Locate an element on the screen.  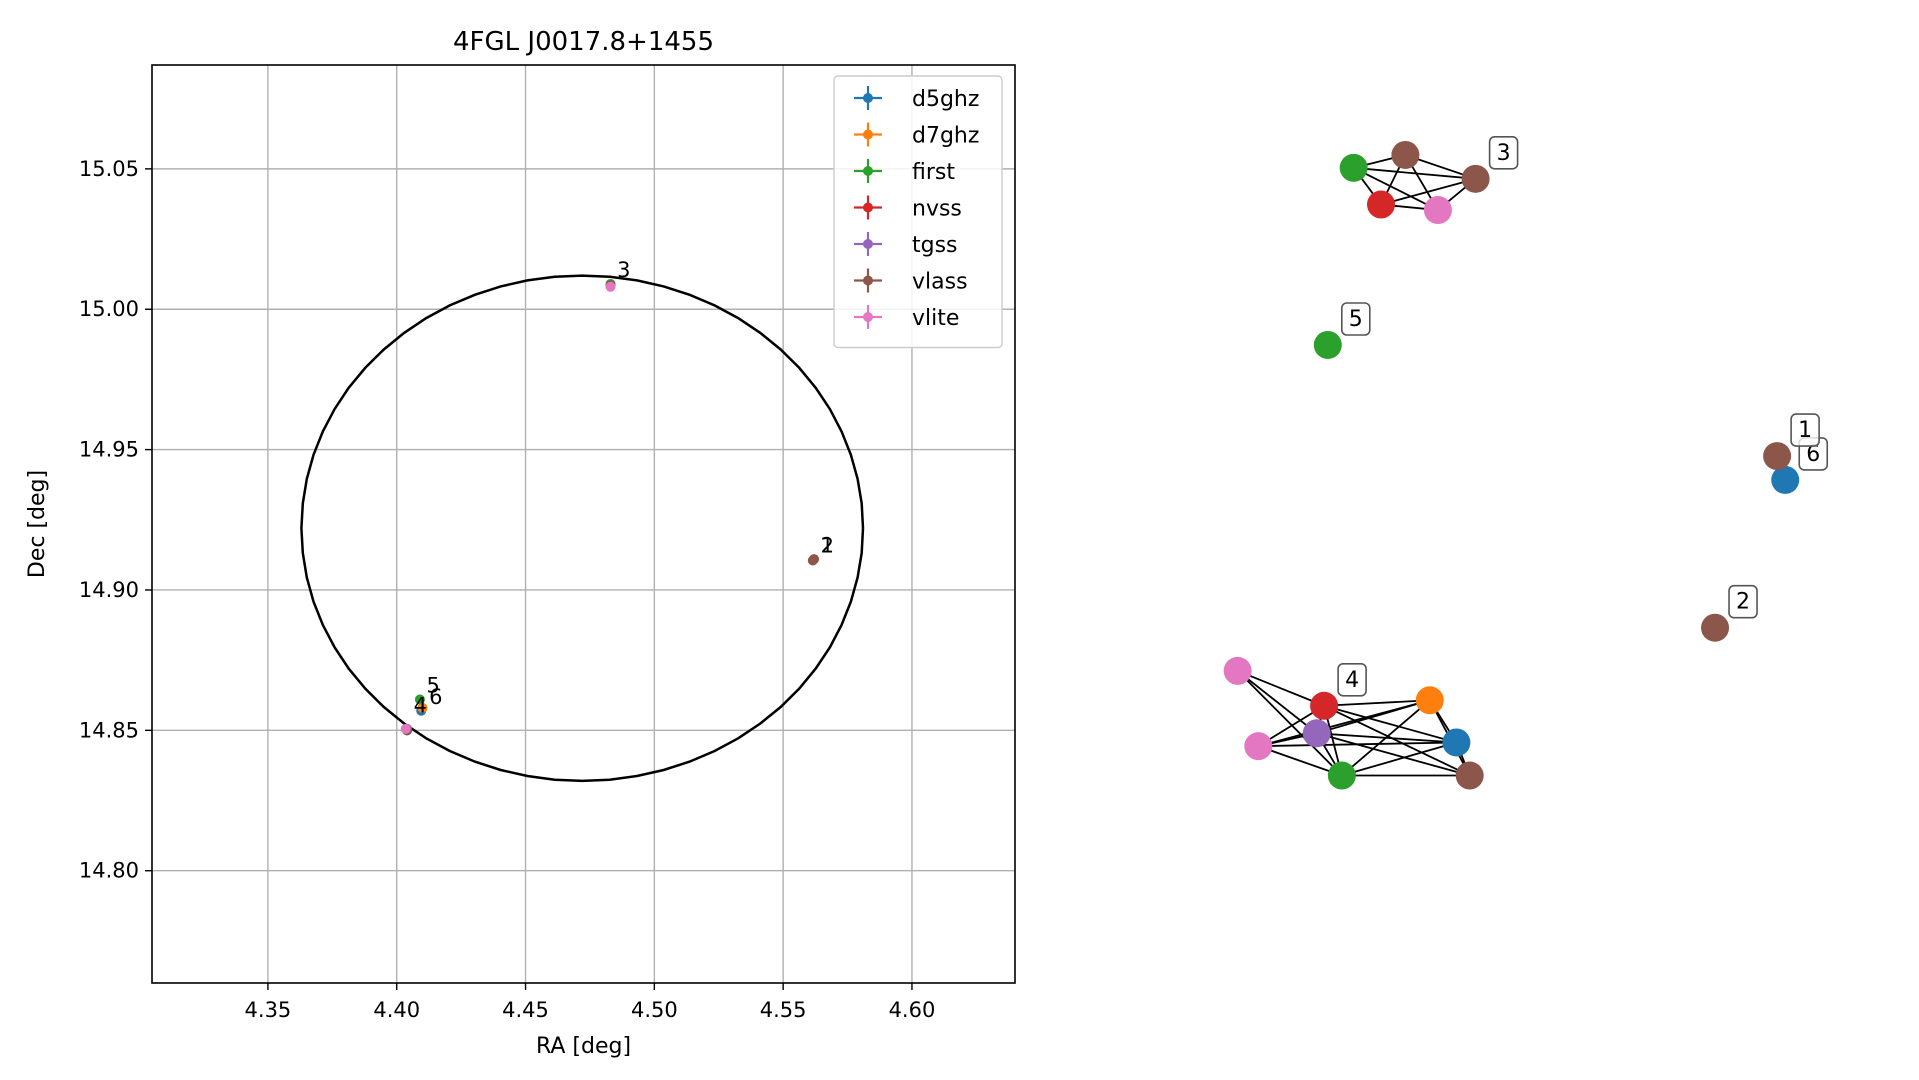
point-annotations: 12 3 456 is located at coordinates (624, 487).